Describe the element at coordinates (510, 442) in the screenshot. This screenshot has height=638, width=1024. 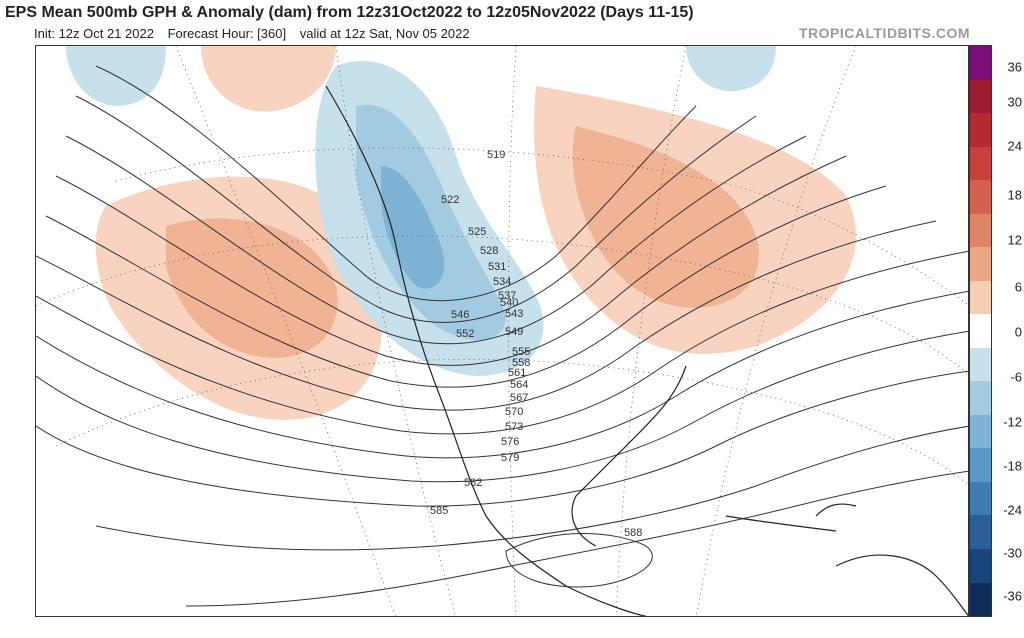
I see `contour-label-576: 576` at that location.